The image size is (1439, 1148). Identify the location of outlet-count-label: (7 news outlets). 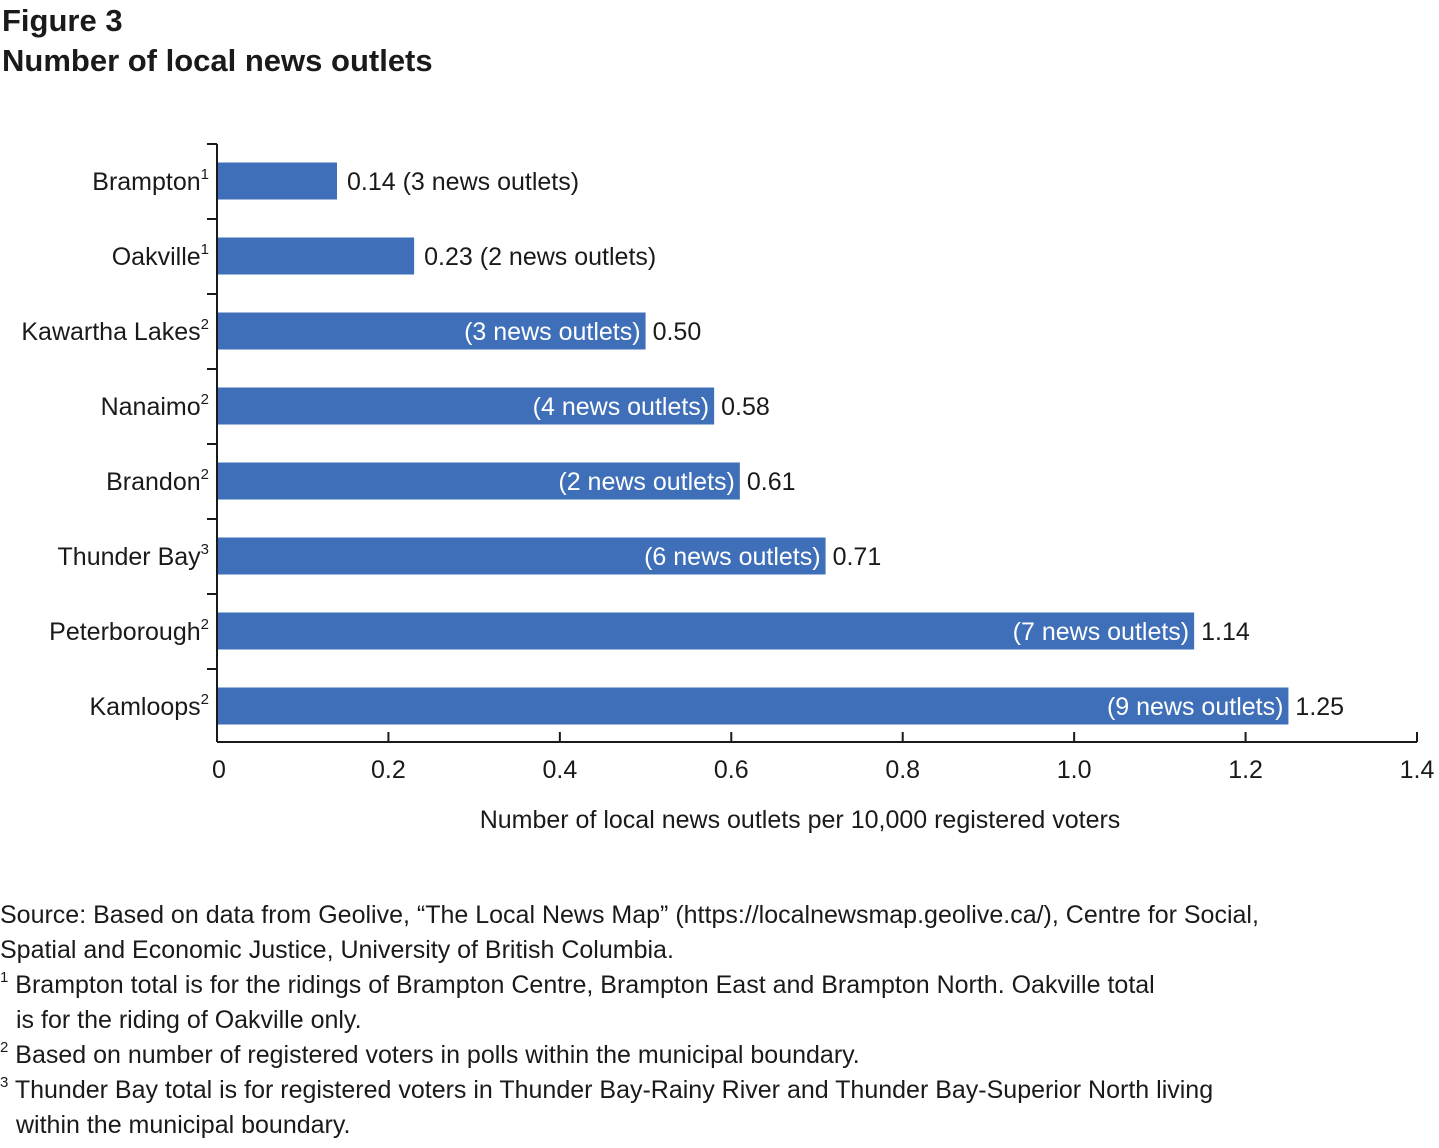
(1101, 632).